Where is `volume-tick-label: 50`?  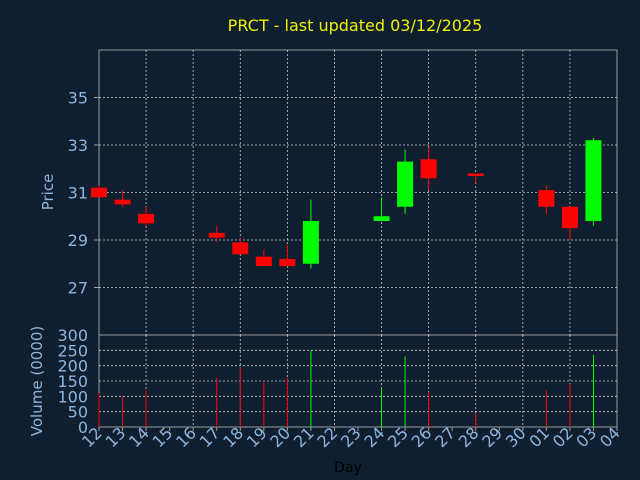
volume-tick-label: 50 is located at coordinates (78, 412).